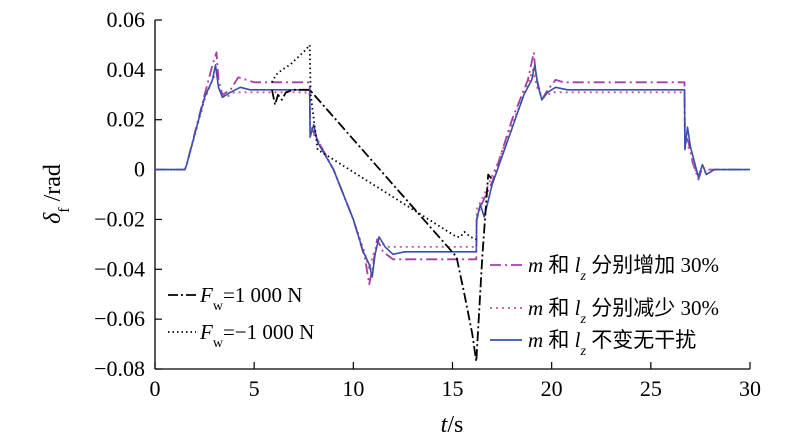 The image size is (800, 444). What do you see at coordinates (651, 388) in the screenshot?
I see `x-tick-label: 25` at bounding box center [651, 388].